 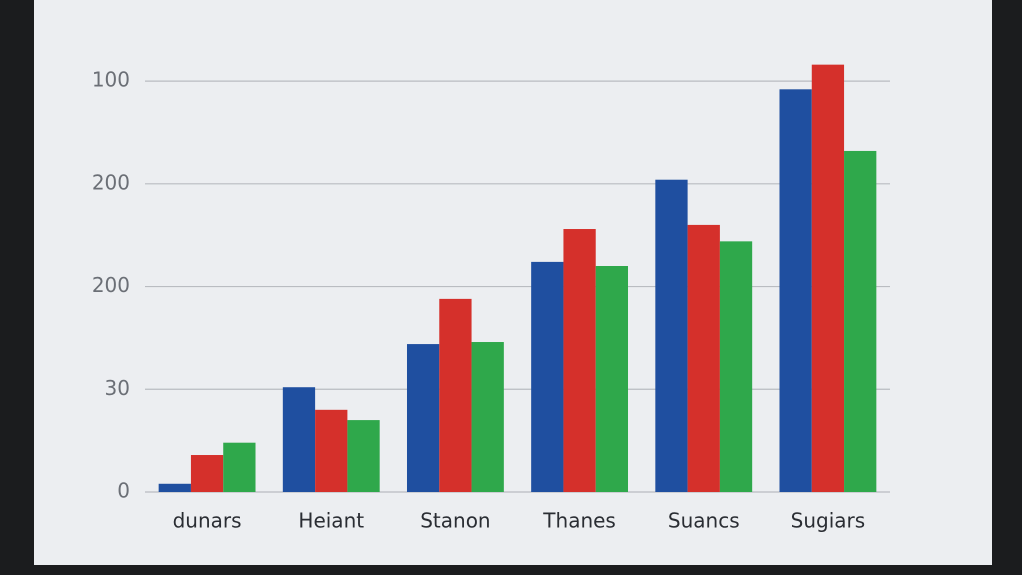 I want to click on y-tick-label: 100, so click(x=111, y=80).